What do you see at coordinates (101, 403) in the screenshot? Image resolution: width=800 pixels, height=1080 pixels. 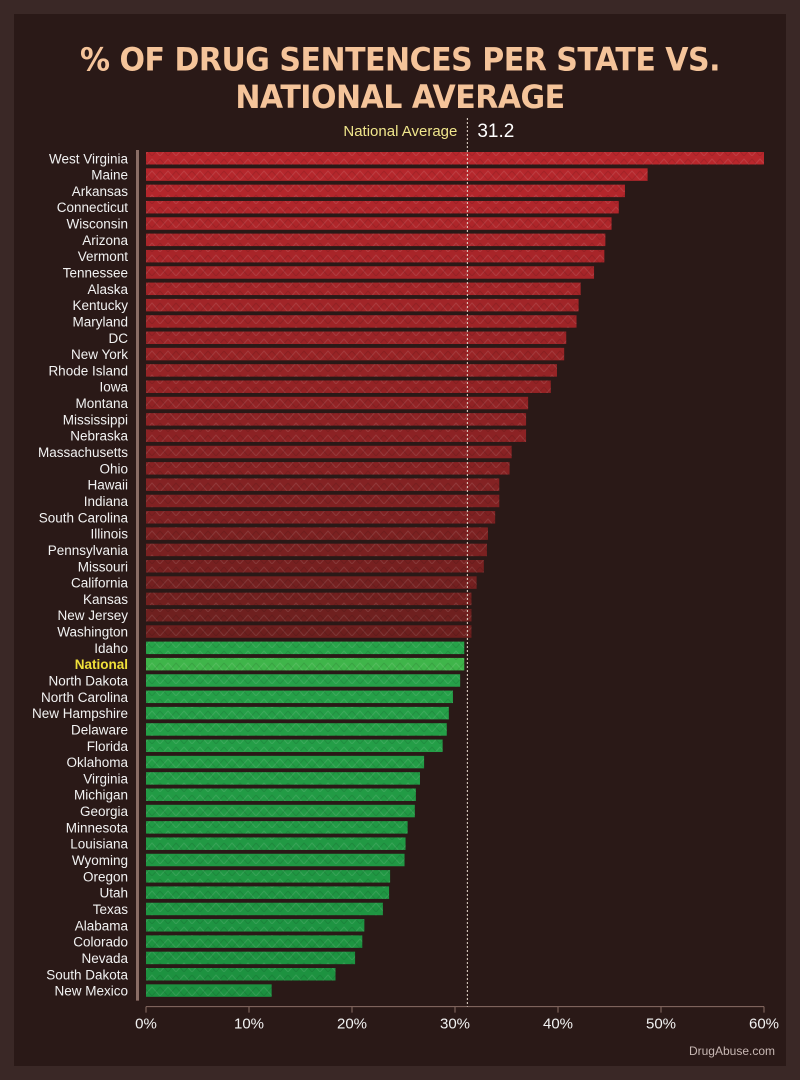 I see `category-label: Montana` at bounding box center [101, 403].